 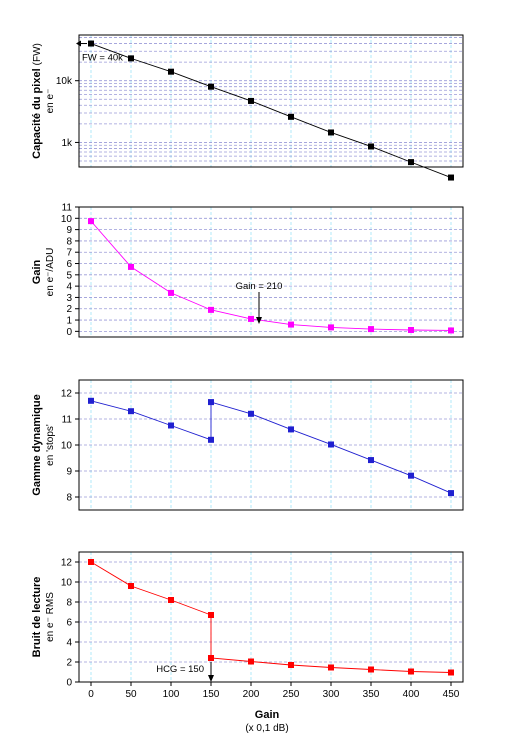 I want to click on x-tick-label: 150, so click(x=211, y=694).